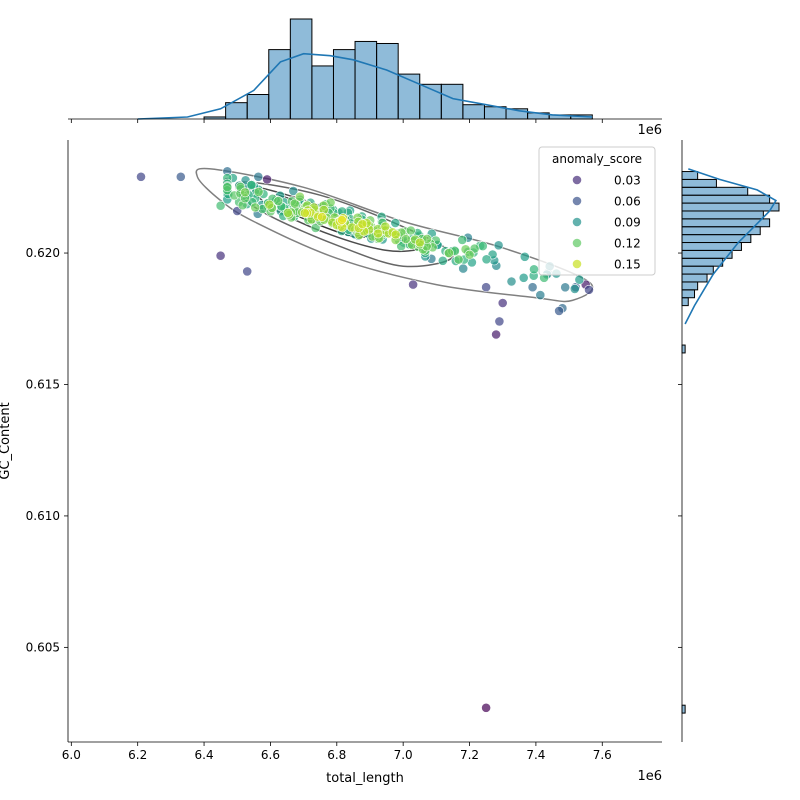 The width and height of the screenshot is (800, 800). I want to click on right-marginal-ticks, so click(680, 450).